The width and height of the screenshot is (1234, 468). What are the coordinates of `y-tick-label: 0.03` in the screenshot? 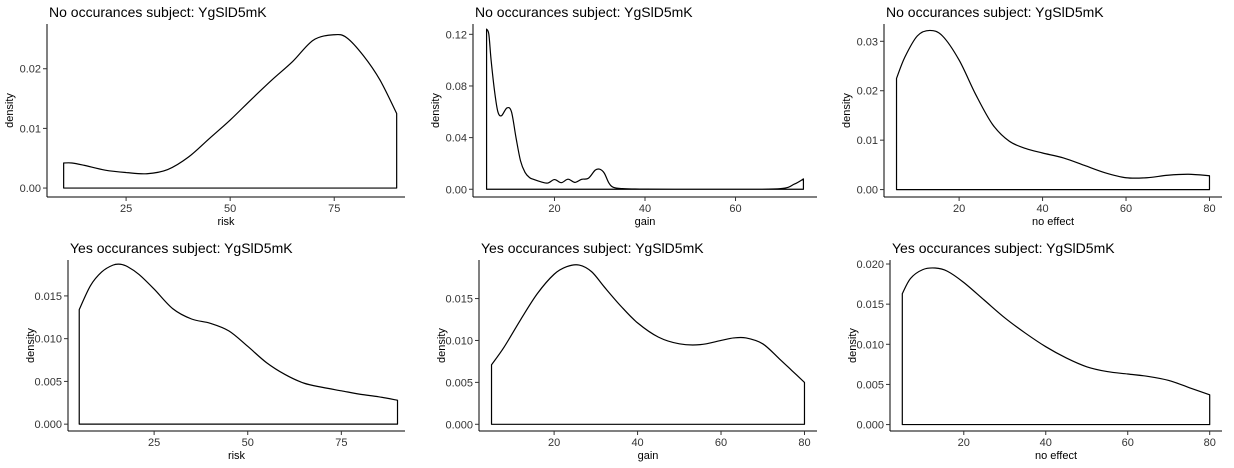 It's located at (867, 42).